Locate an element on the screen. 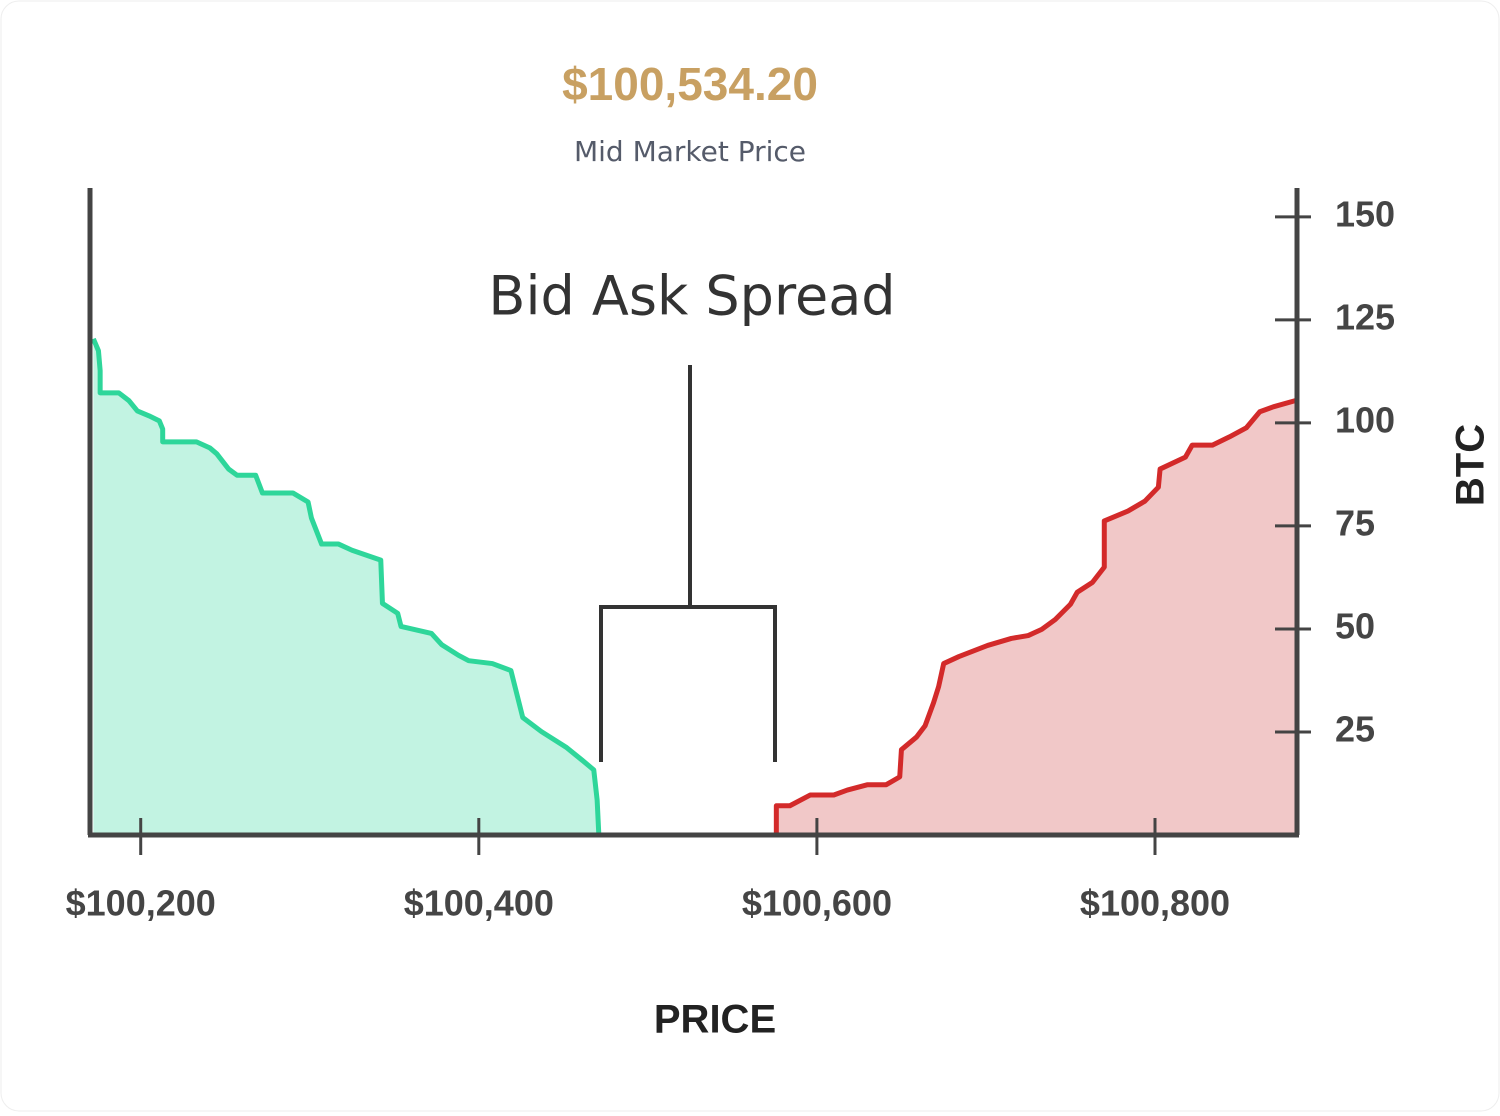 The height and width of the screenshot is (1116, 1500). x-tick-label: $100,400 is located at coordinates (479, 903).